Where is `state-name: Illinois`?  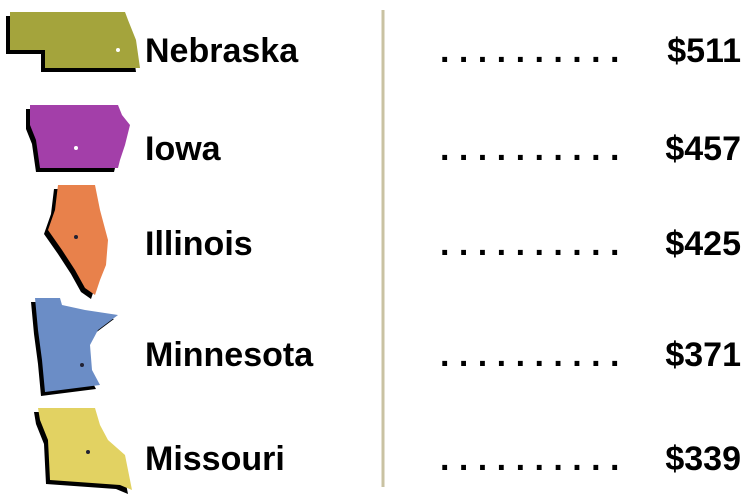 state-name: Illinois is located at coordinates (199, 244).